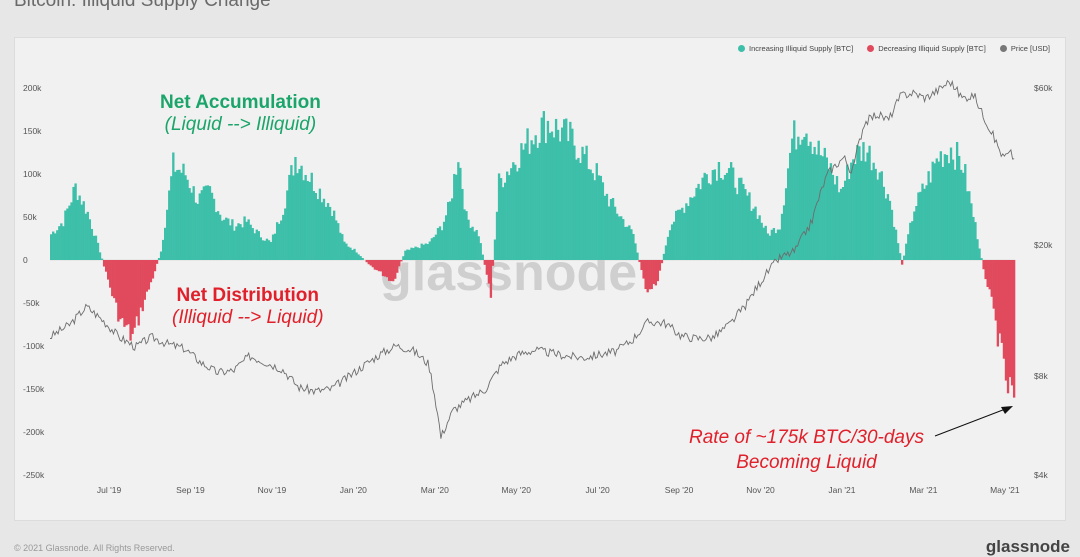 The width and height of the screenshot is (1080, 557). What do you see at coordinates (871, 48) in the screenshot?
I see `legend-dot-decreasing` at bounding box center [871, 48].